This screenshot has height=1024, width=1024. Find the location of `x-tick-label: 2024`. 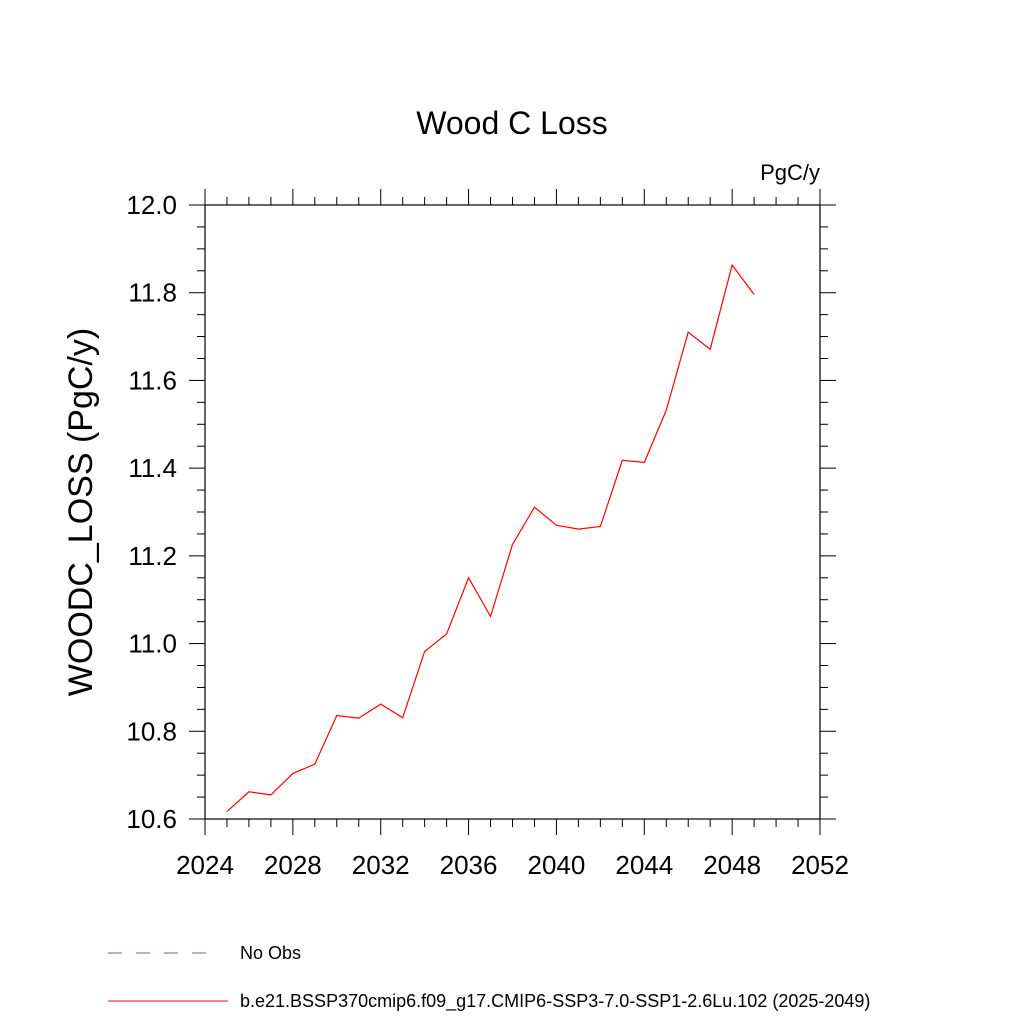

x-tick-label: 2024 is located at coordinates (205, 865).